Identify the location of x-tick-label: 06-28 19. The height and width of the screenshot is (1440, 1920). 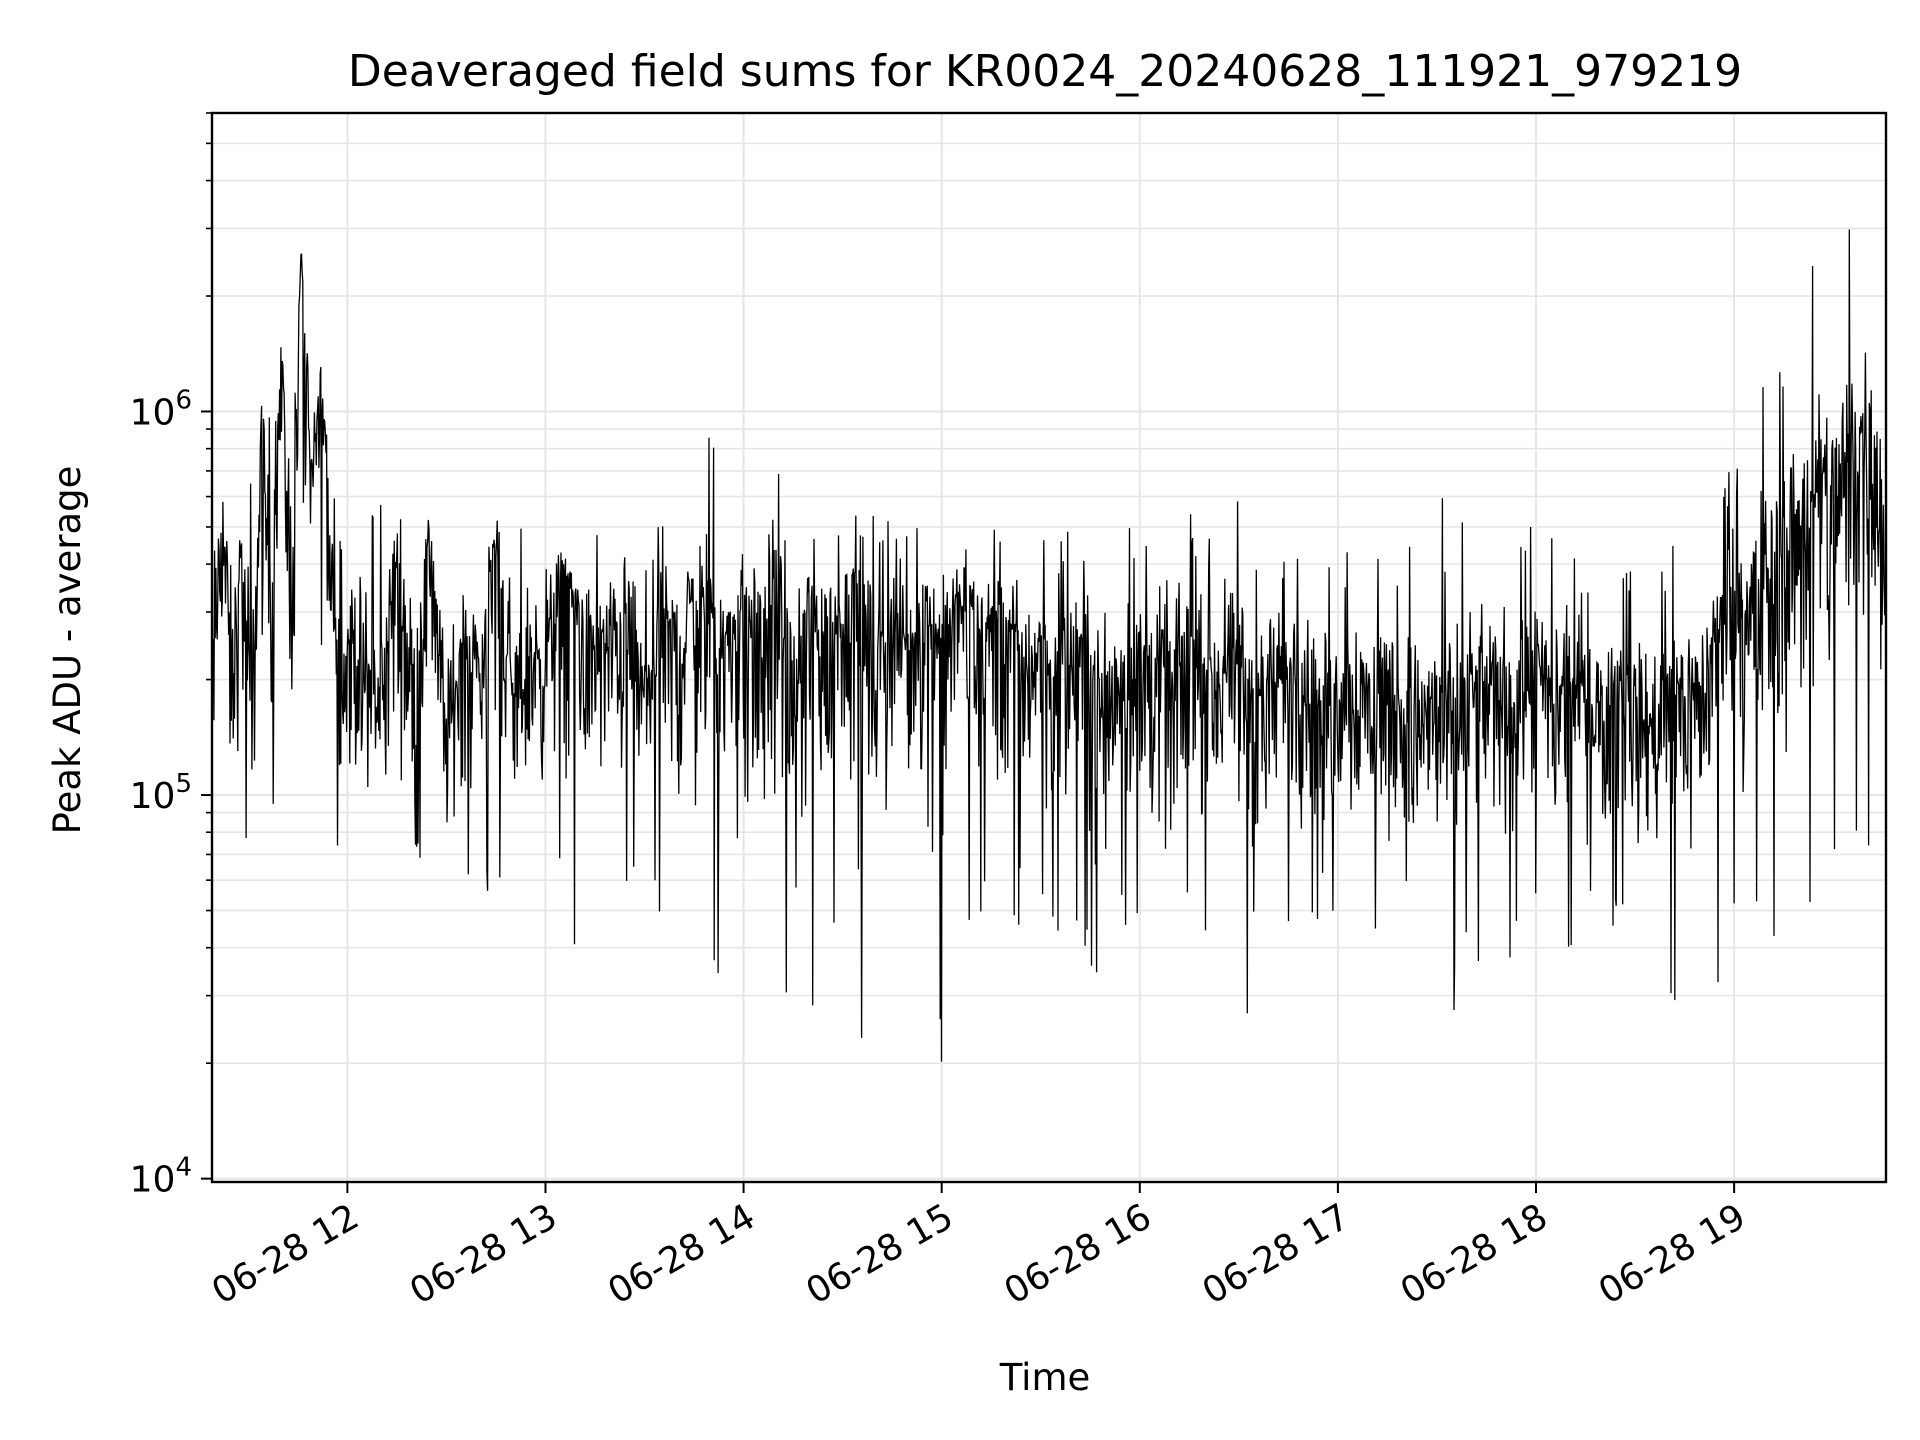
(1672, 1254).